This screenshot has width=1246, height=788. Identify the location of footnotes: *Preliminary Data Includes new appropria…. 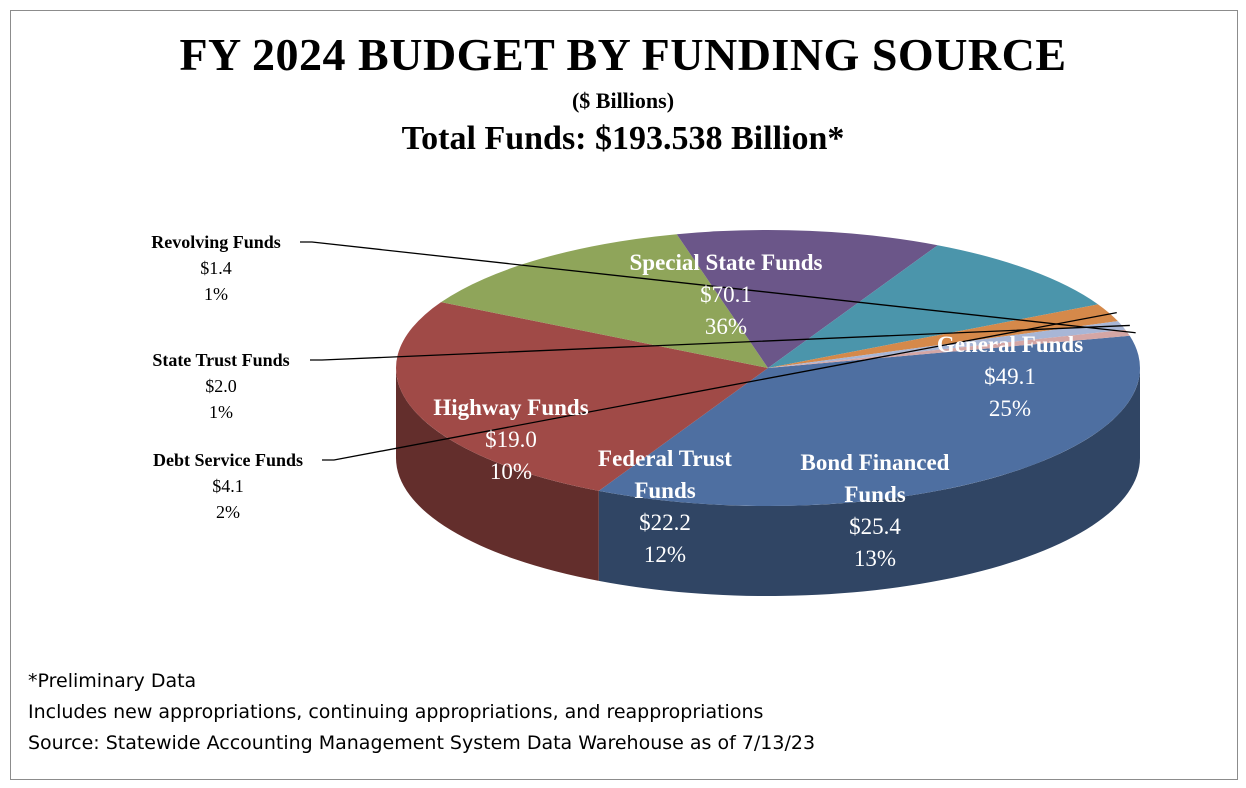
(421, 712).